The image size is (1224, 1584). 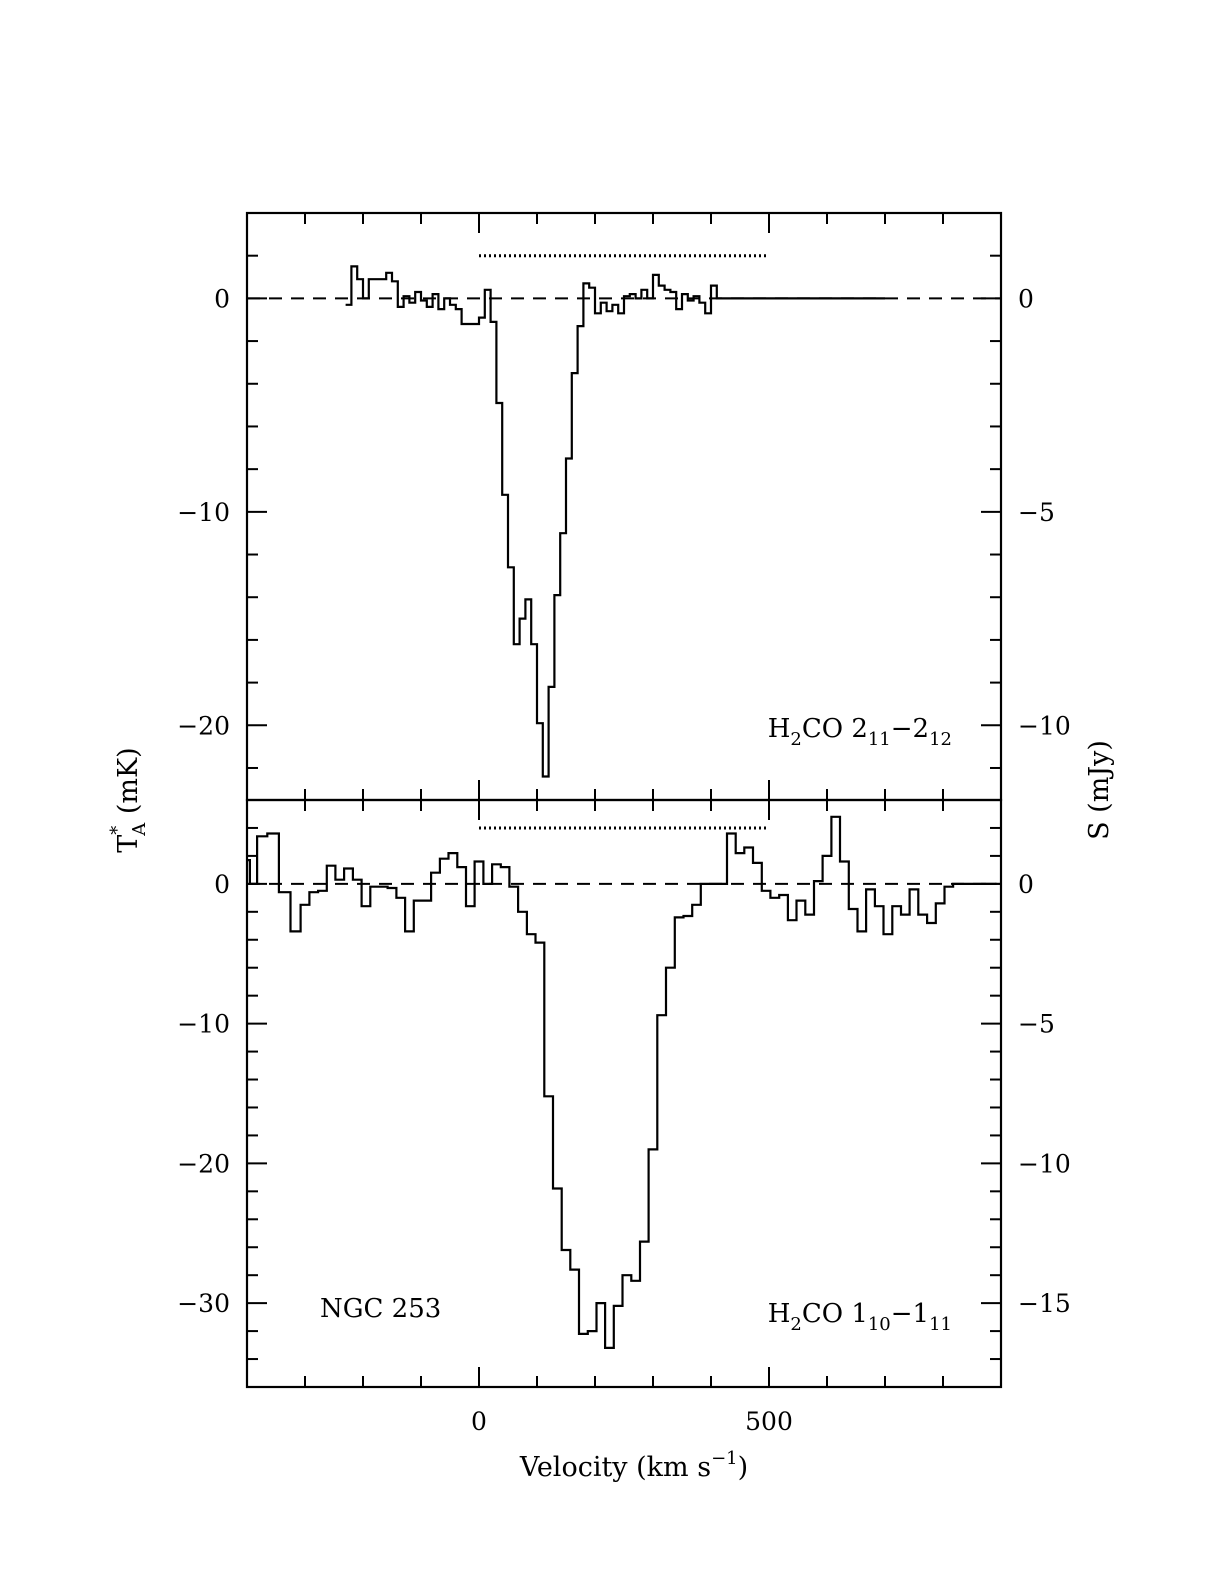 I want to click on transition-label-part: CO 1, so click(x=835, y=1314).